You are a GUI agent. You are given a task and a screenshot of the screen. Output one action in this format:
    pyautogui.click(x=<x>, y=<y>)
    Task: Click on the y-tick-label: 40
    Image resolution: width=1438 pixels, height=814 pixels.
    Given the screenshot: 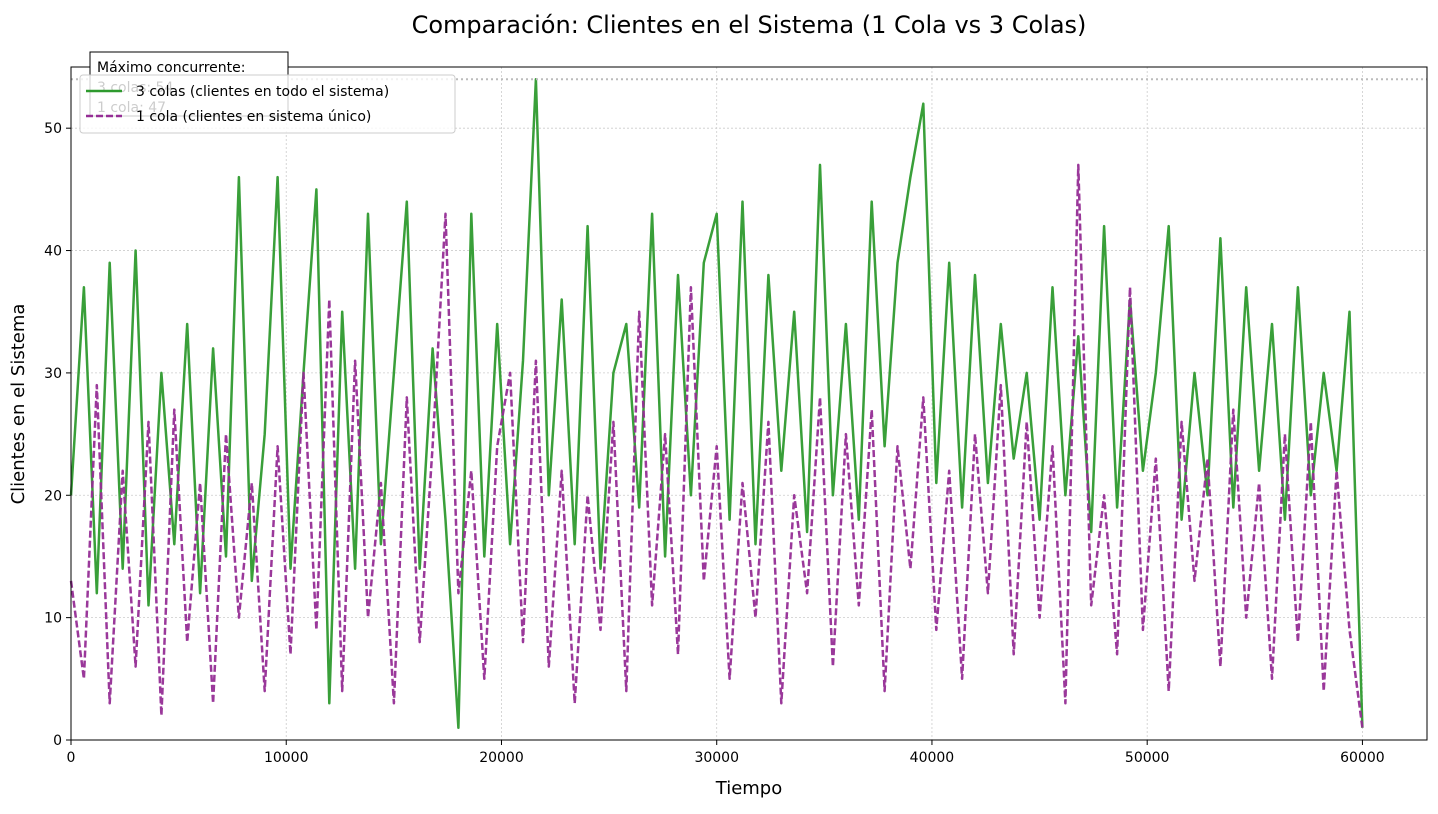 What is the action you would take?
    pyautogui.click(x=53, y=252)
    